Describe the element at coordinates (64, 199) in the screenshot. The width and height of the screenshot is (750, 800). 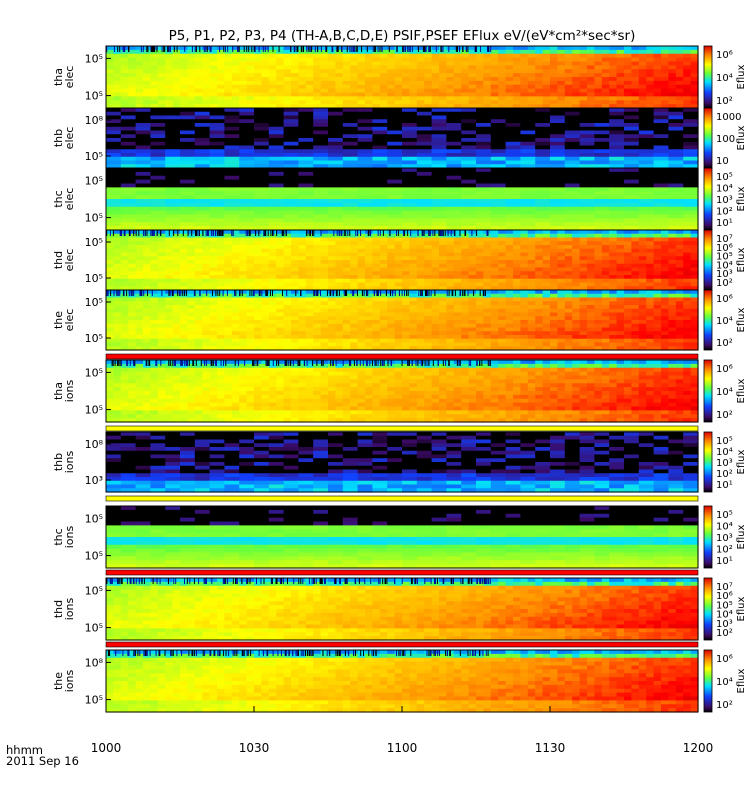
I see `panel-label: thcelec` at that location.